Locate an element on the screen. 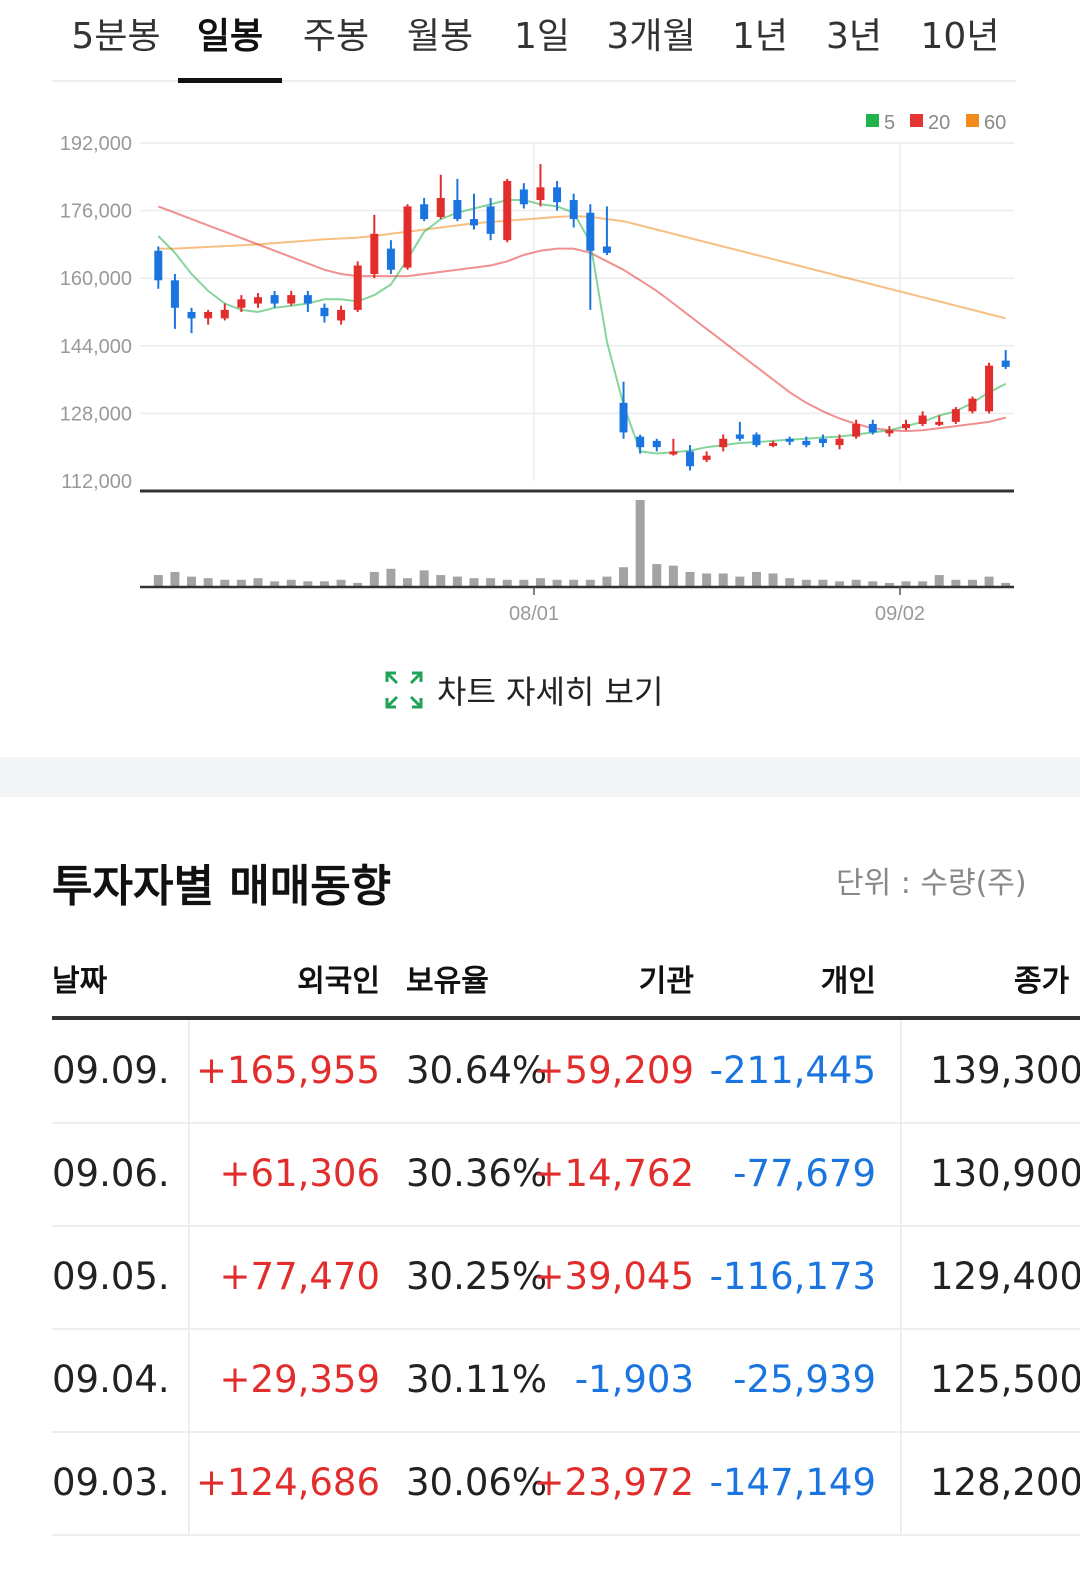 This screenshot has width=1080, height=1590. chart-detail-link: 차트 자세히 보기 is located at coordinates (524, 690).